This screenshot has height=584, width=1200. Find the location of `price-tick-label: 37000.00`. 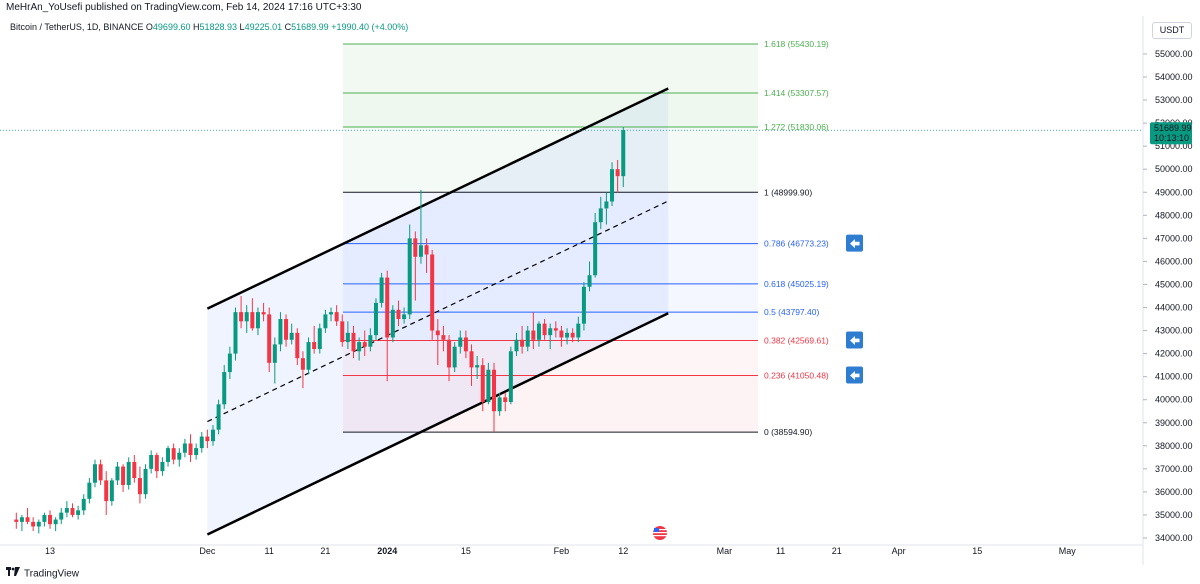

price-tick-label: 37000.00 is located at coordinates (1174, 469).